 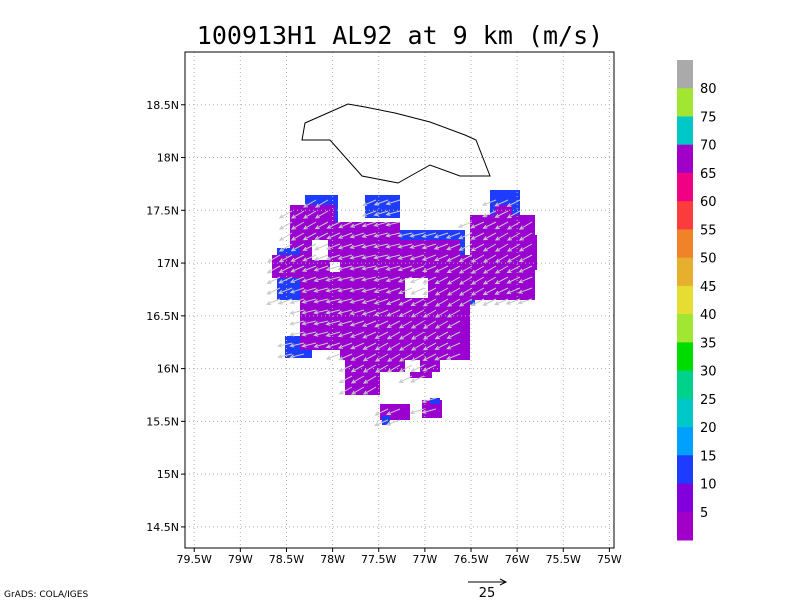 I want to click on y-tick-label: 17N, so click(x=168, y=263).